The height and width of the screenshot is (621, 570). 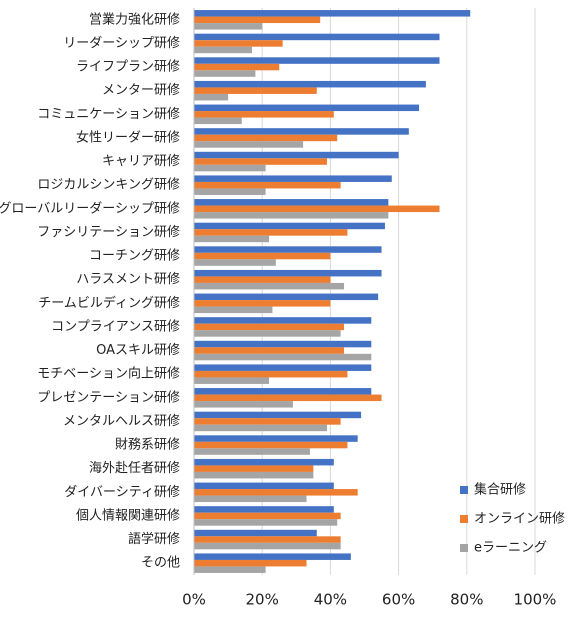 I want to click on y-tick-label: 個人情報関連研修, so click(x=128, y=515).